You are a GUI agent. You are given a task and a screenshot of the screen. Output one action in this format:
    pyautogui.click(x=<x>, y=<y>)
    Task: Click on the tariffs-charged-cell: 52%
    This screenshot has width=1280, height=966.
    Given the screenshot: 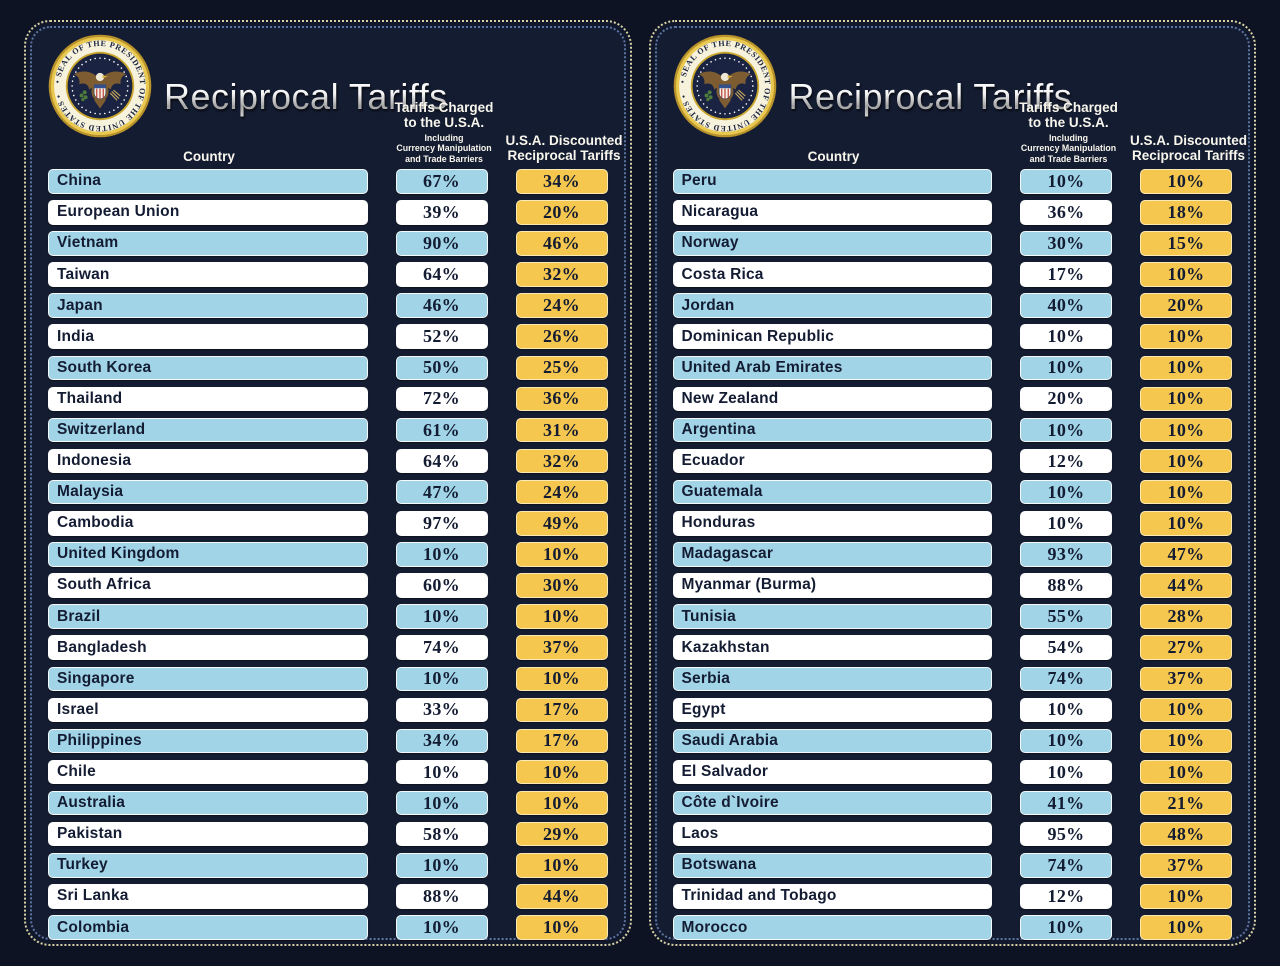 What is the action you would take?
    pyautogui.click(x=441, y=336)
    